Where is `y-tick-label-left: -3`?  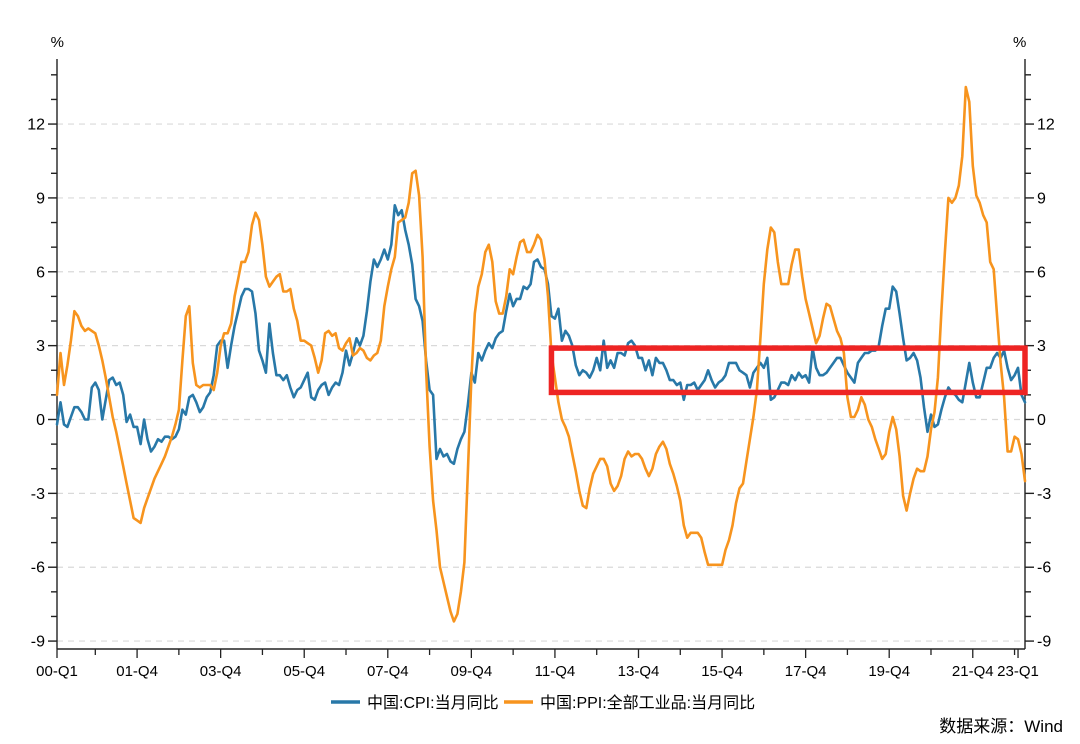
y-tick-label-left: -3 is located at coordinates (38, 494).